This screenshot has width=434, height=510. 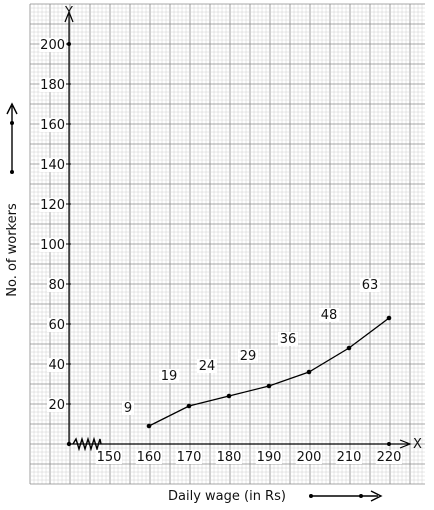 I want to click on y-axis-arrow, so click(x=69, y=16).